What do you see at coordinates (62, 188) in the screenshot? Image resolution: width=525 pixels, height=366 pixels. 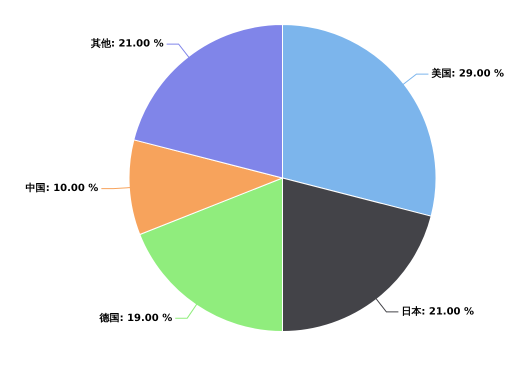 I see `slice-label: 中国: 10.00 %` at bounding box center [62, 188].